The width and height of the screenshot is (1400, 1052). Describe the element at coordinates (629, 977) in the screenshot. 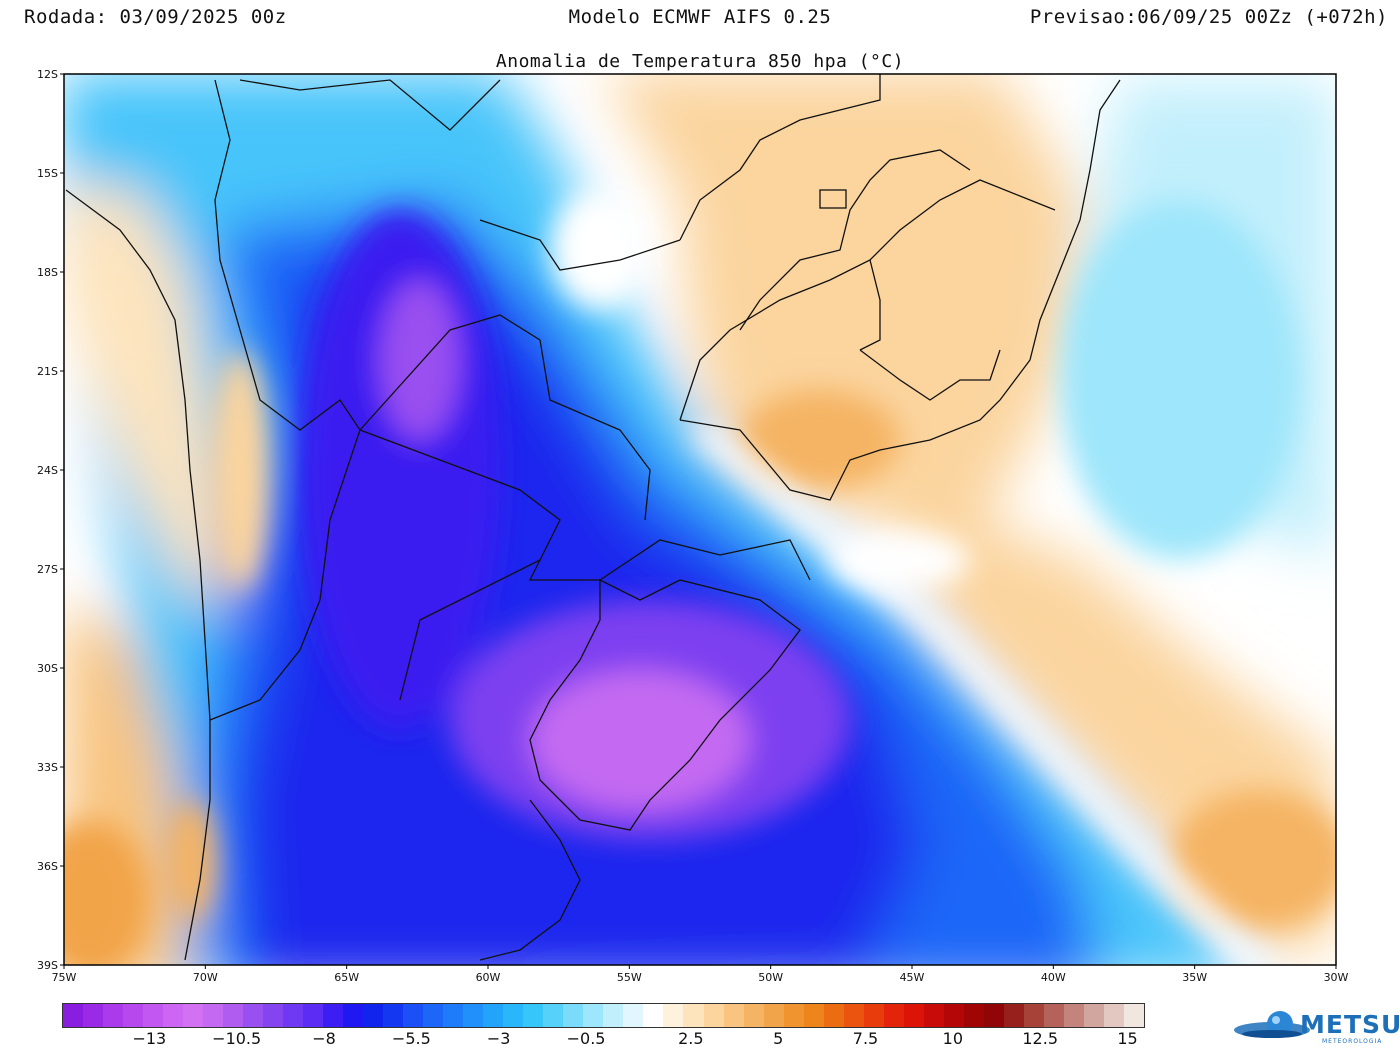

I see `lon-tick-label: 55W` at that location.